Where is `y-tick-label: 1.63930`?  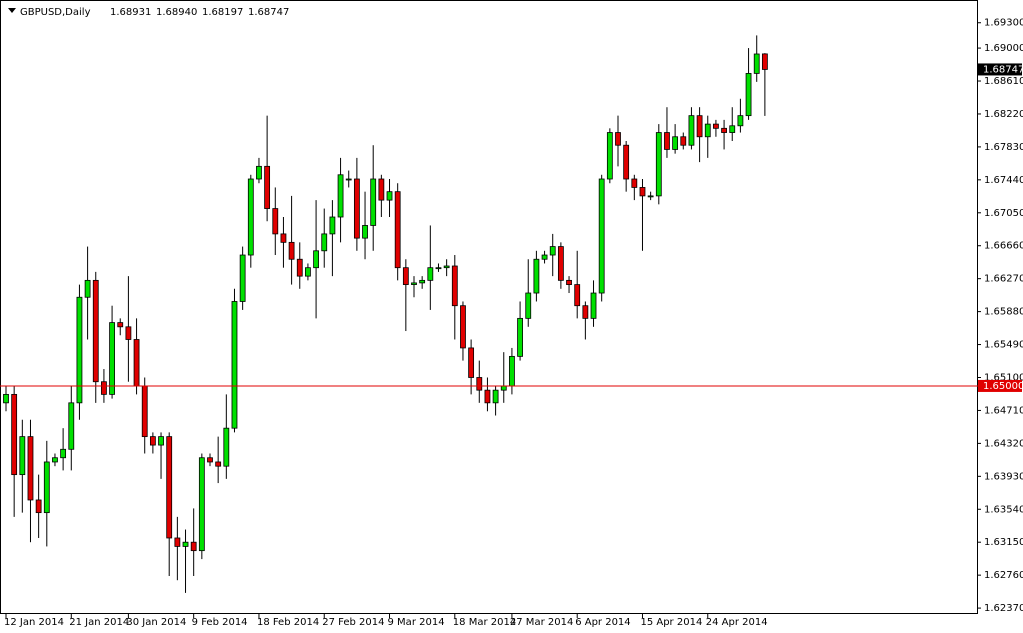
y-tick-label: 1.63930 is located at coordinates (1003, 476).